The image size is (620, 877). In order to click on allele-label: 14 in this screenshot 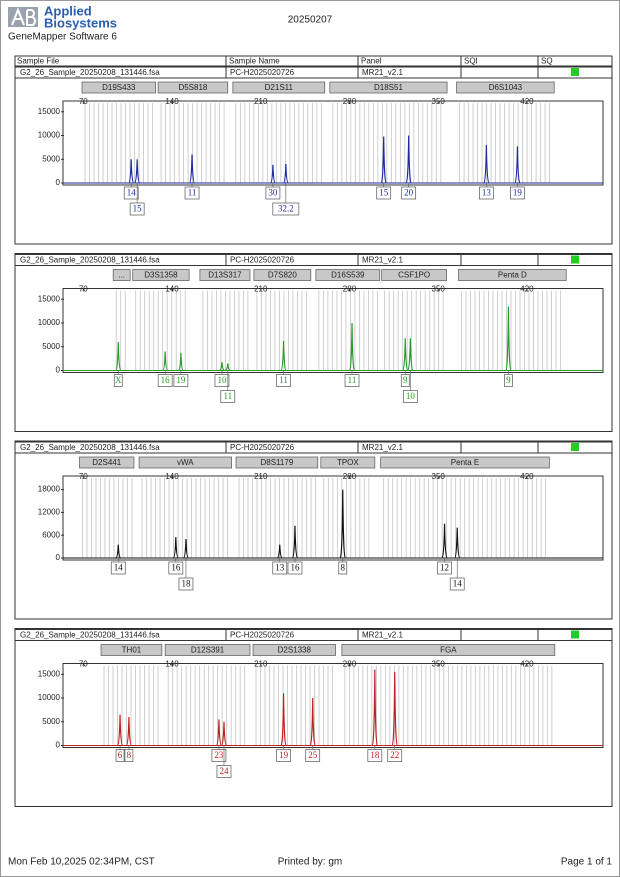, I will do `click(119, 568)`.